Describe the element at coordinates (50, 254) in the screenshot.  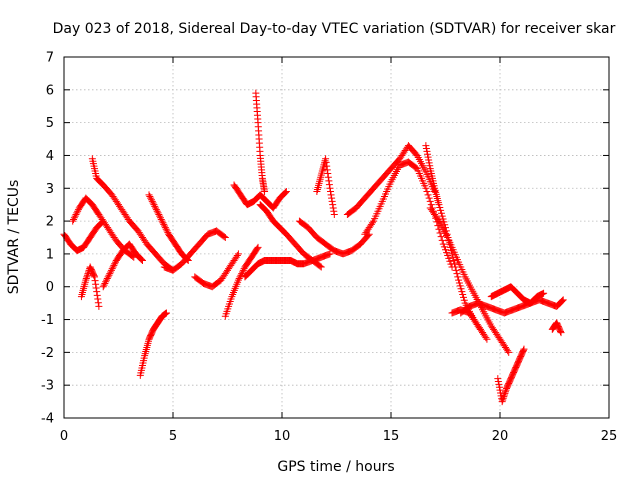
I see `y-tick-label: 1` at that location.